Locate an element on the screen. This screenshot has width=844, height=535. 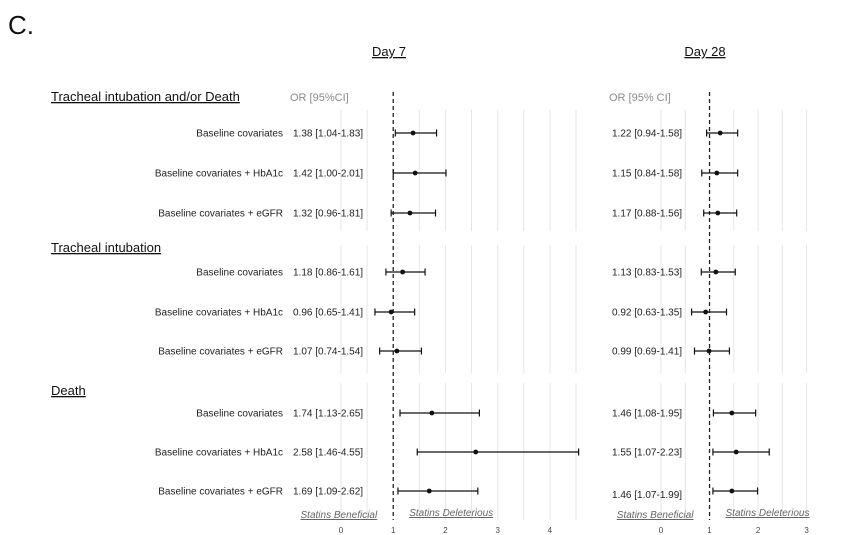
or-ci-value: 1.74 [1.13-2.65] is located at coordinates (328, 414).